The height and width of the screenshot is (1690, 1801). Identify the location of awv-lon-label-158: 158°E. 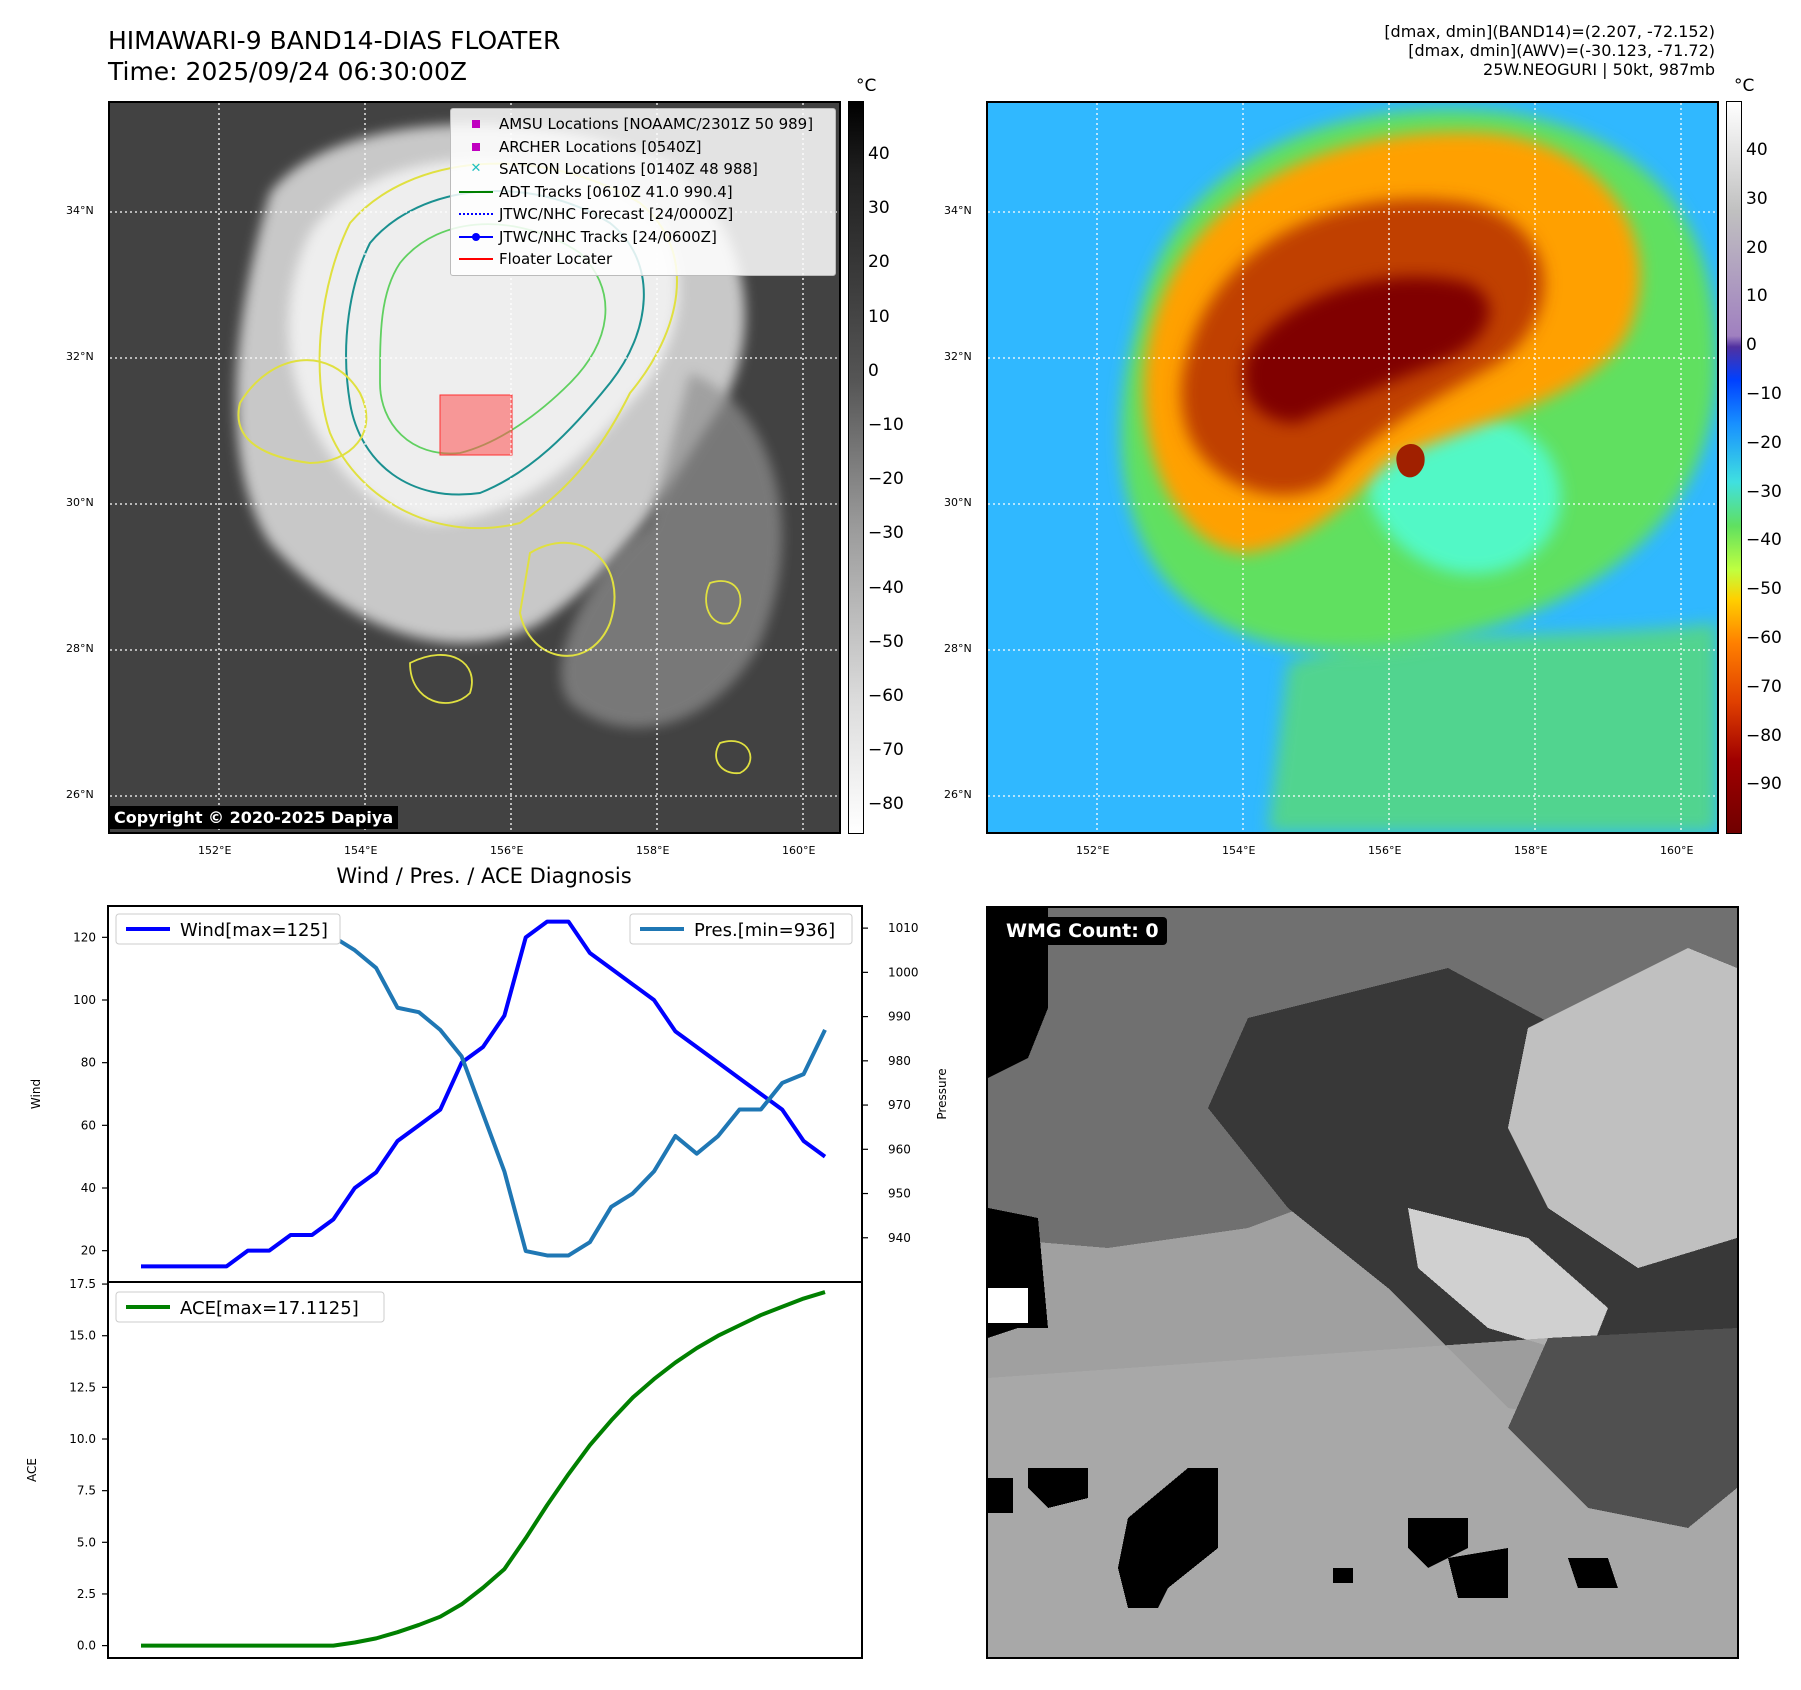
(1531, 850).